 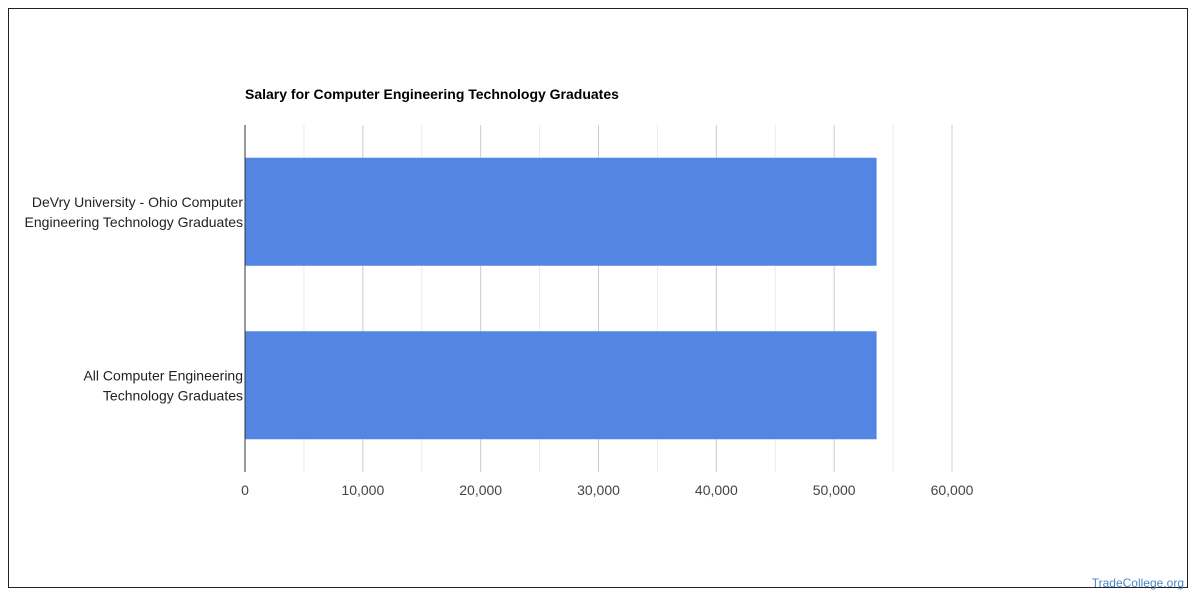 I want to click on category-label-line: All Computer Engineering, so click(x=163, y=375).